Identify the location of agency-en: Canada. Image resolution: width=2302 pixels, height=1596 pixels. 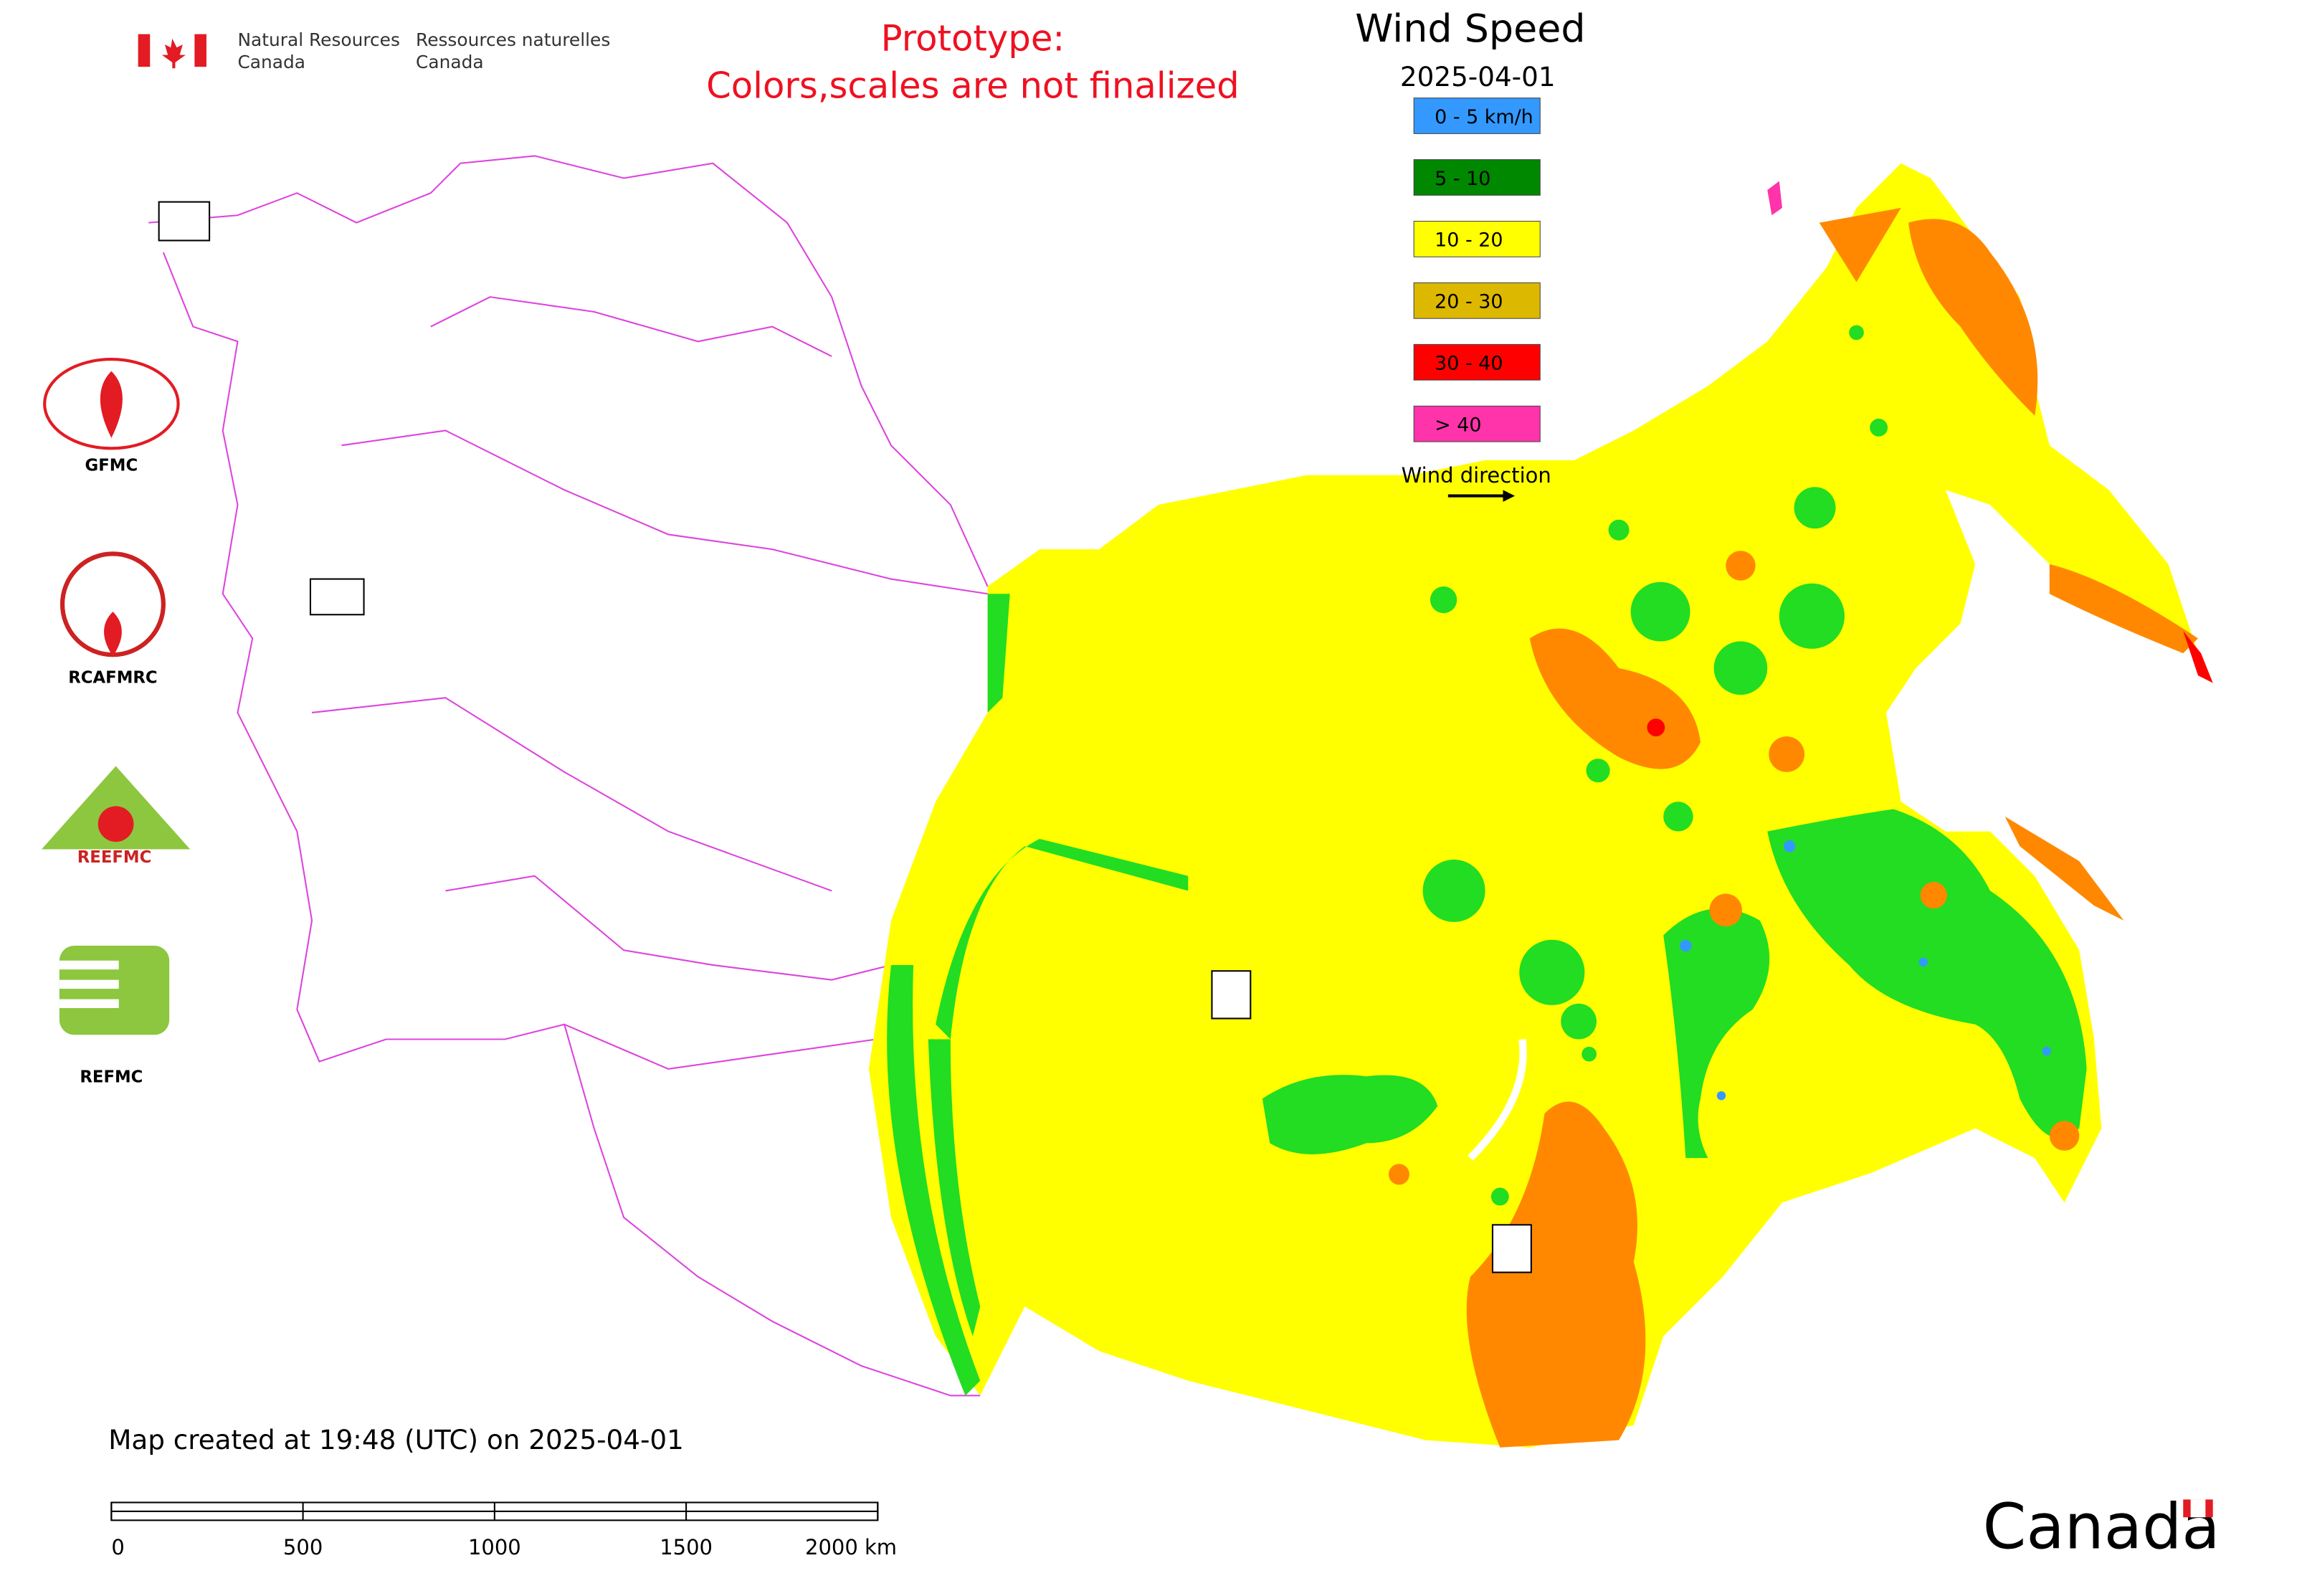
(271, 62).